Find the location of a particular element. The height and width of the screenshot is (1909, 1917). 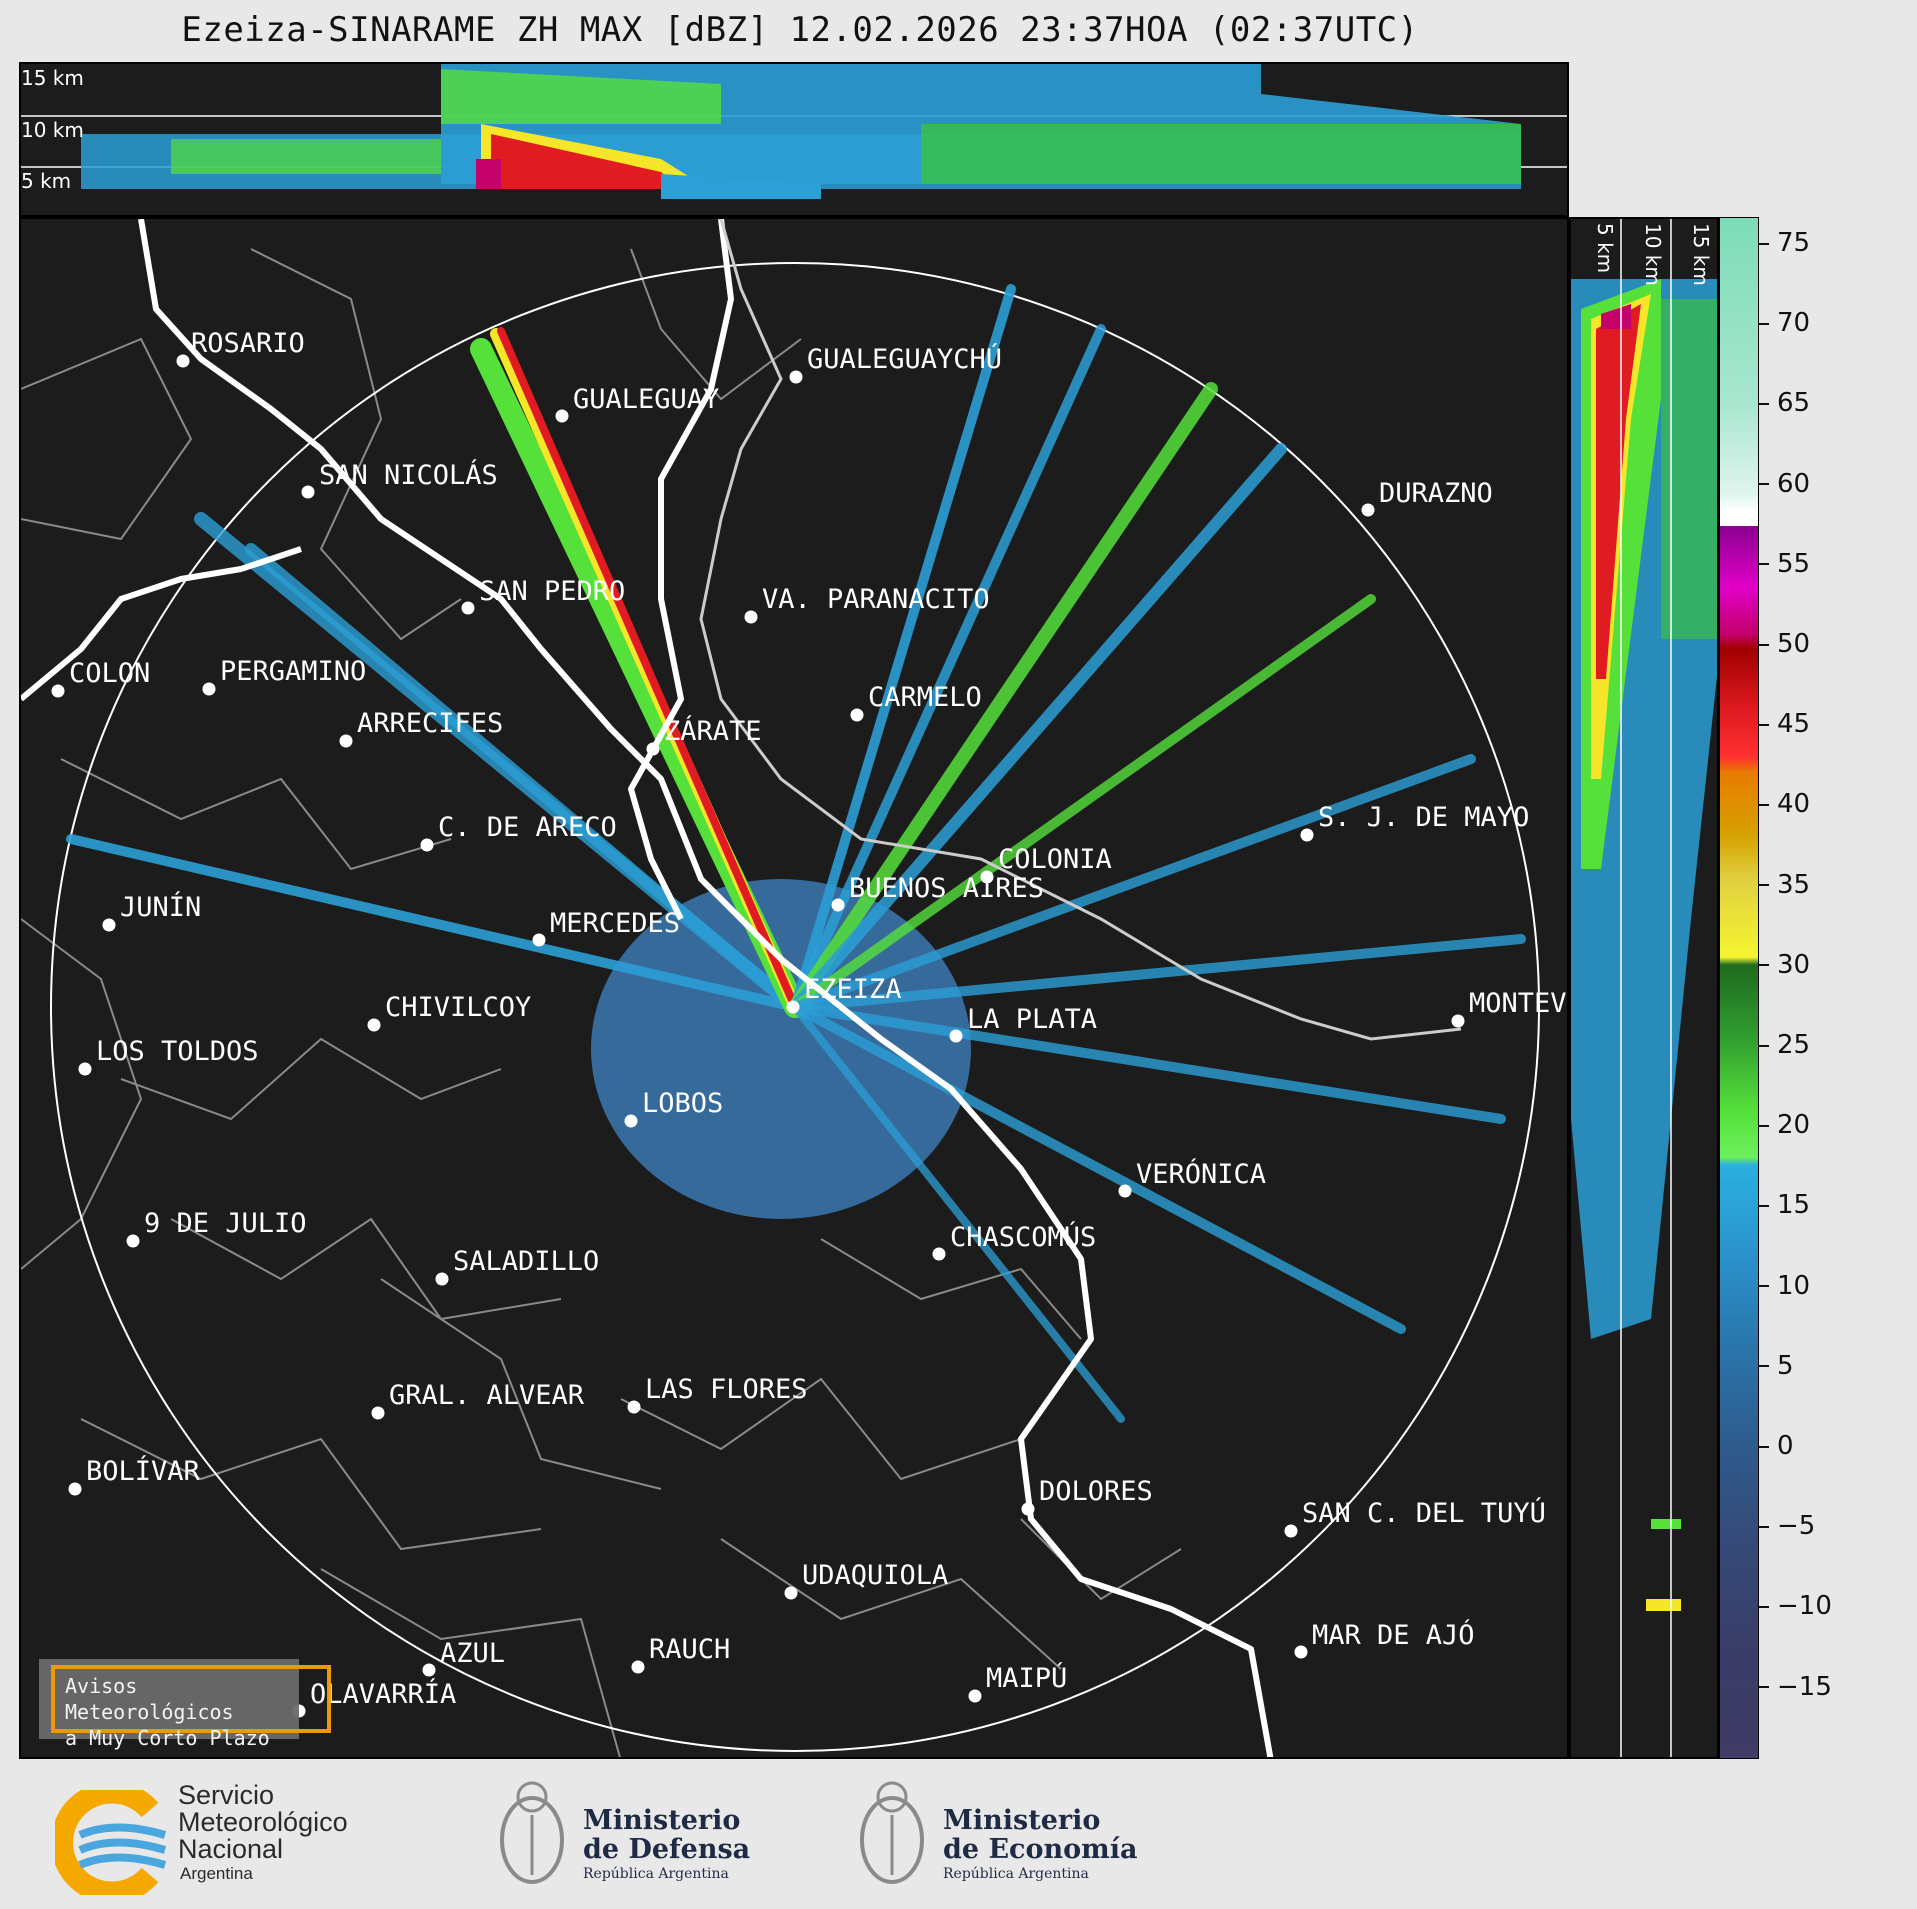

city-label-buenos-aires: BUENOS AIRES is located at coordinates (946, 888).